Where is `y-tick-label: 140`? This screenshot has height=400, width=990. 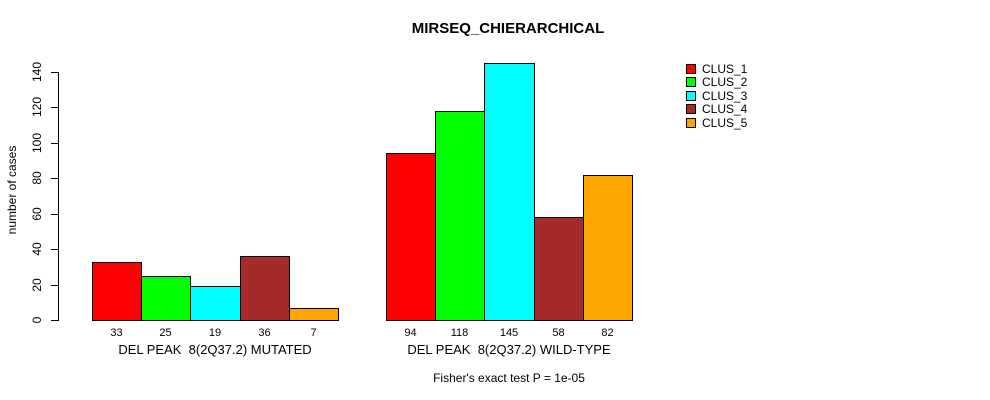 y-tick-label: 140 is located at coordinates (37, 72).